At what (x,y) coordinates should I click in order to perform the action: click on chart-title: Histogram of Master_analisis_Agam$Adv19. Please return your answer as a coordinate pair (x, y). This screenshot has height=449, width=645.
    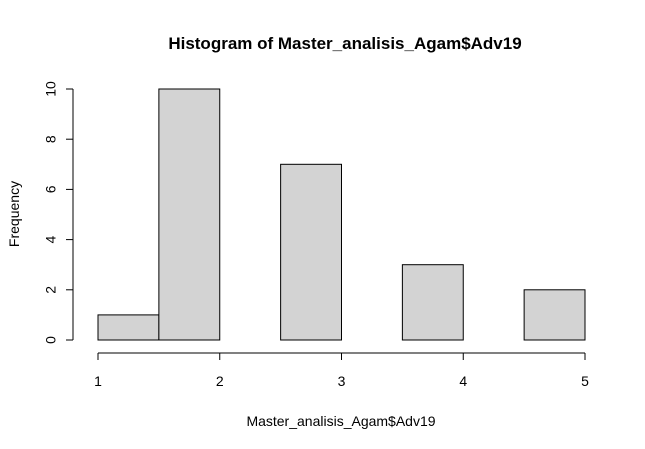
    Looking at the image, I should click on (344, 43).